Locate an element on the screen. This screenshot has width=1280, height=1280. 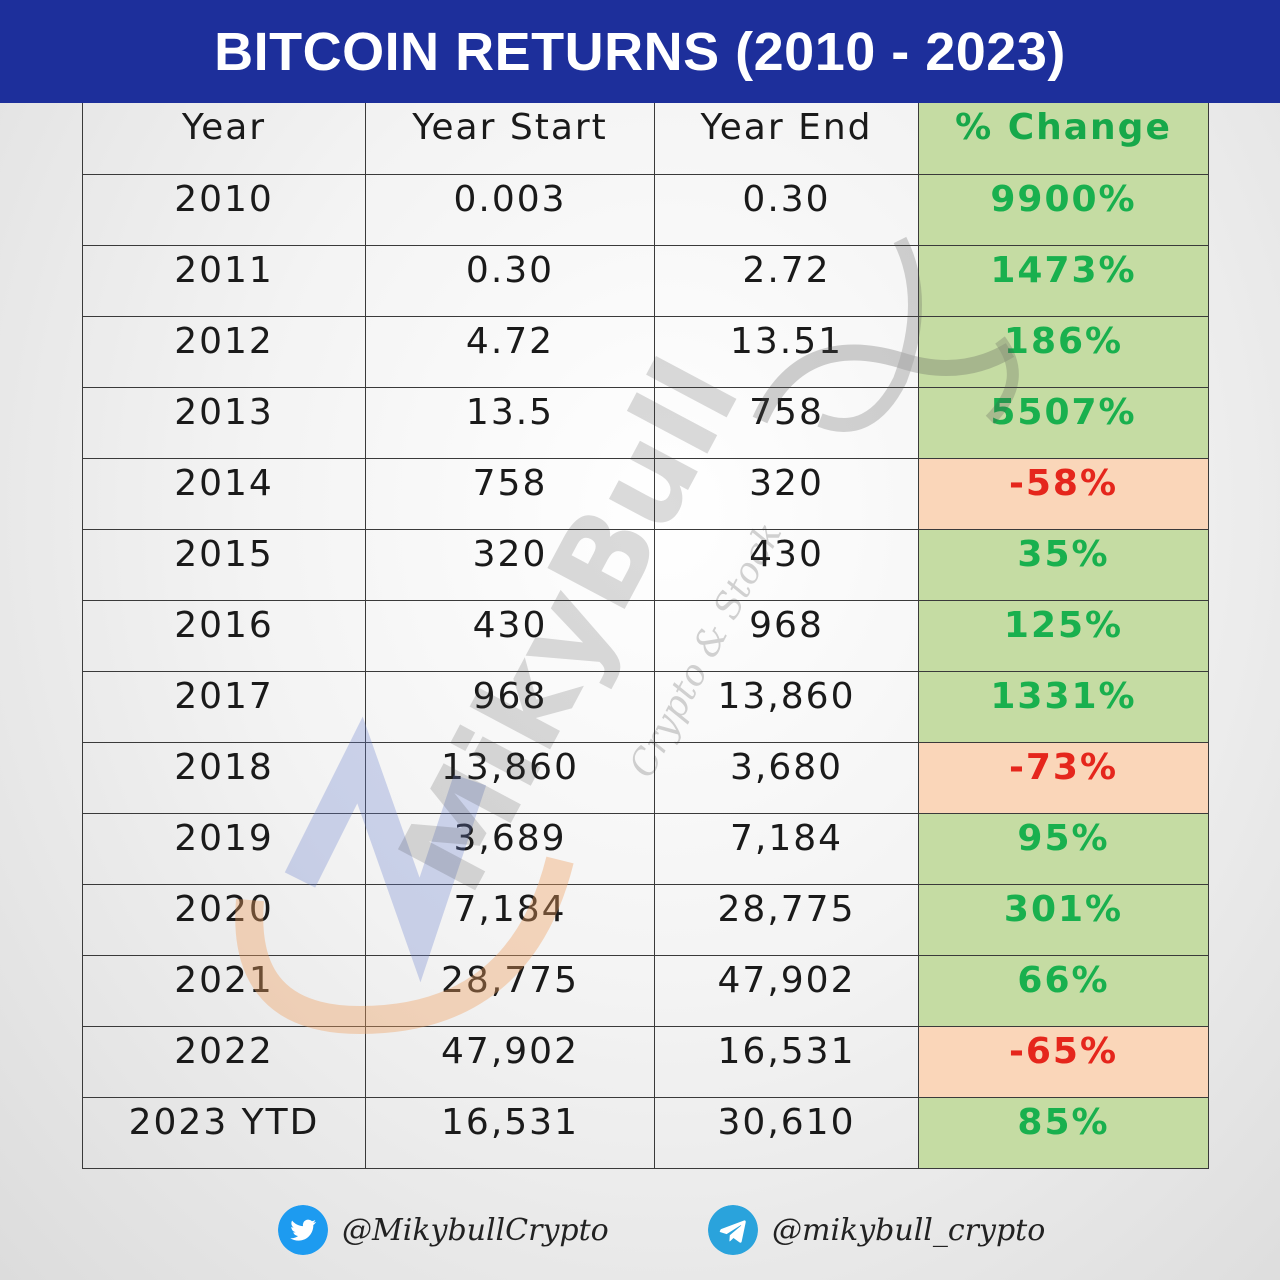
cell-year-start: 13,860 is located at coordinates (510, 777).